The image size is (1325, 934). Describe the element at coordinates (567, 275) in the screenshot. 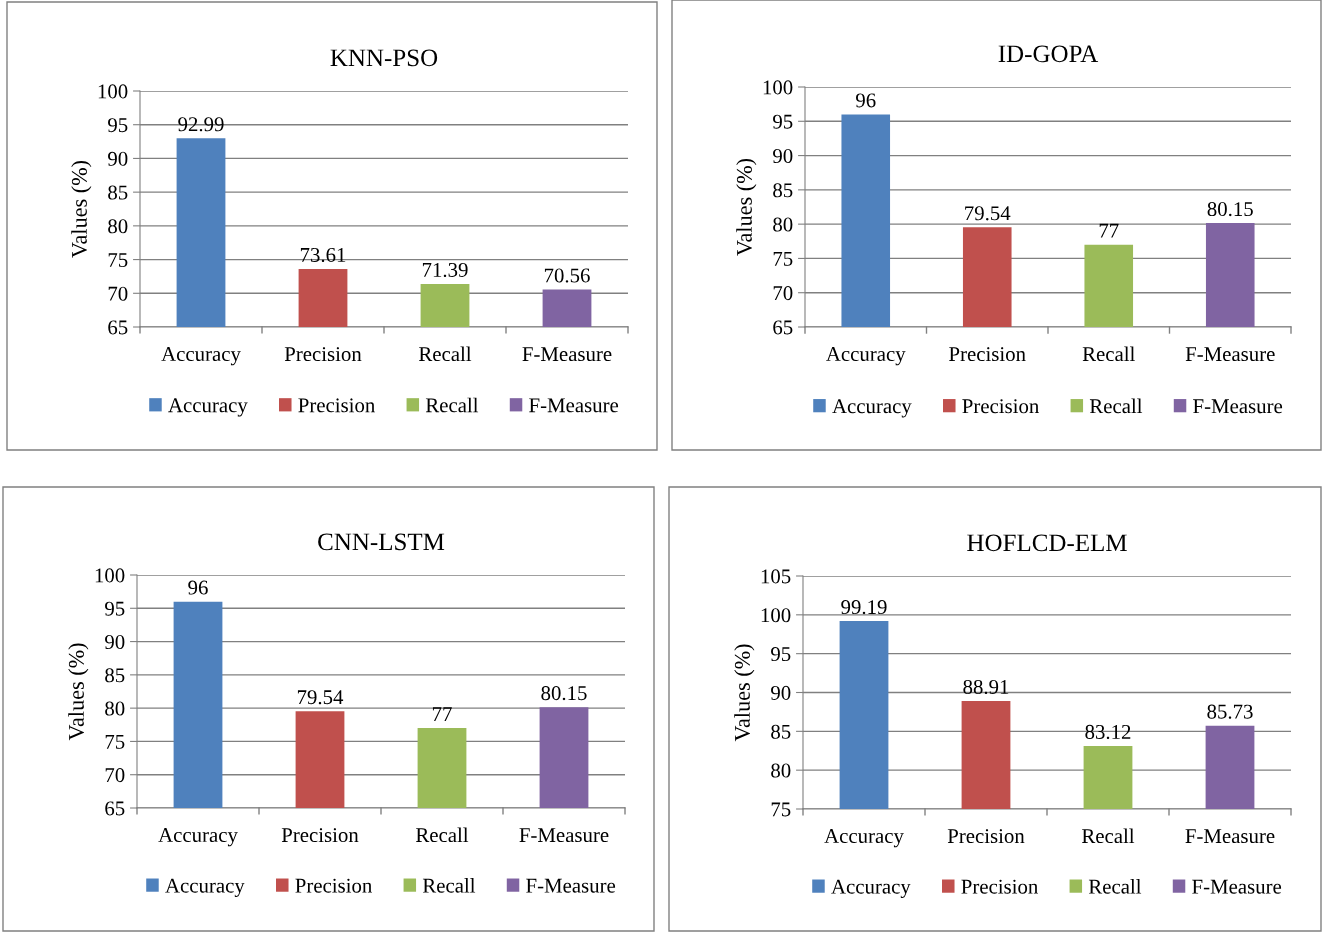

I see `data-label: 70.56` at that location.